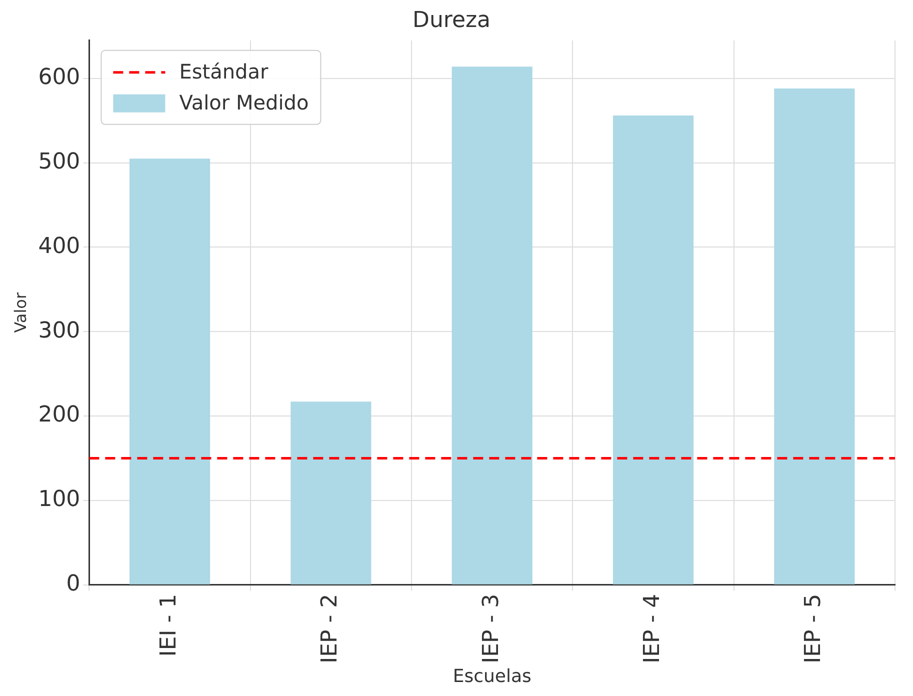 Image resolution: width=913 pixels, height=696 pixels. I want to click on y-tick-label: 400, so click(59, 246).